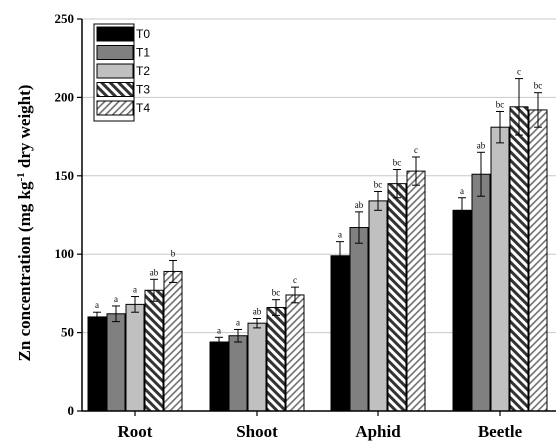  I want to click on legend-swatch-t1, so click(115, 52).